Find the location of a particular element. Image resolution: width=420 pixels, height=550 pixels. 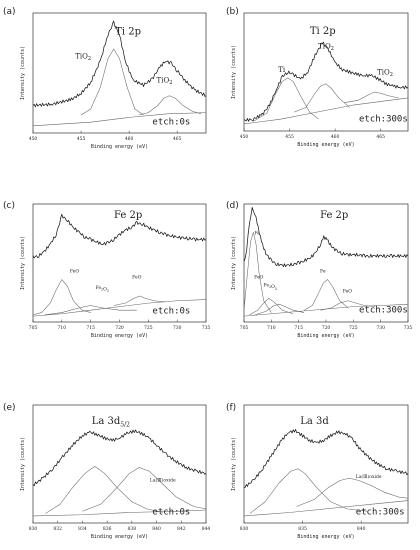

panel-title: Fe 2p is located at coordinates (334, 215).